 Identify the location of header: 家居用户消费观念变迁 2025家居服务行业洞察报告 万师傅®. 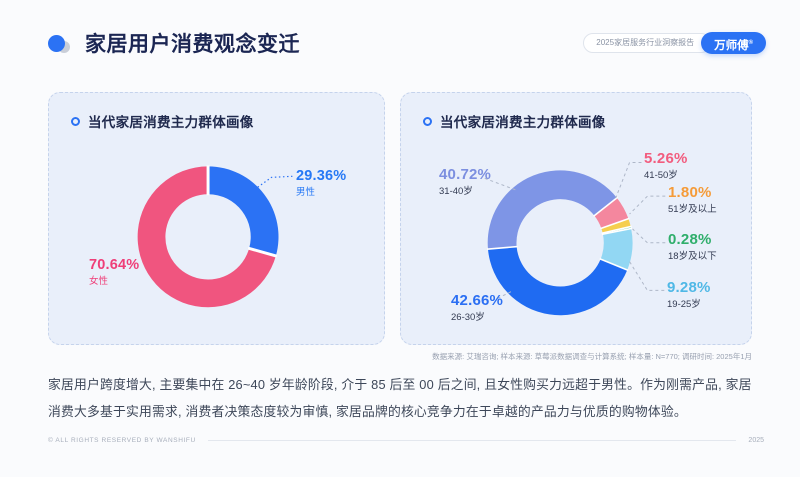
(407, 43).